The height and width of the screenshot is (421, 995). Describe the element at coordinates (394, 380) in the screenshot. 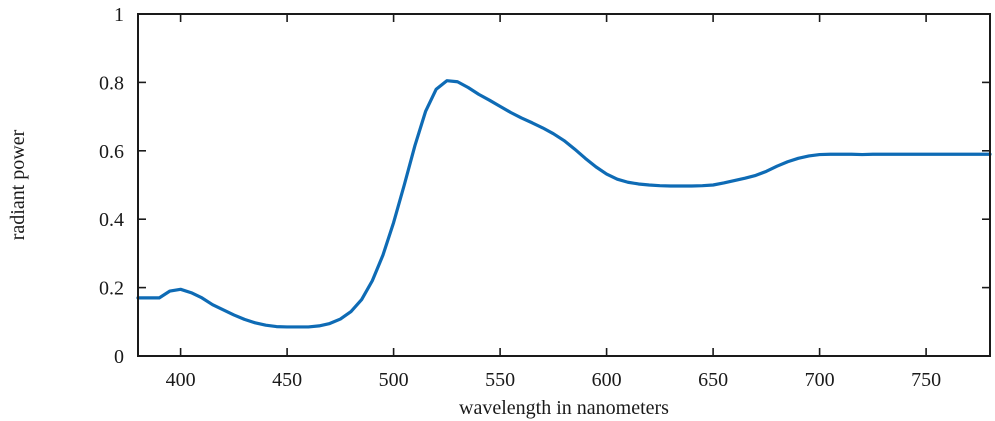

I see `x-tick-label: 500` at that location.